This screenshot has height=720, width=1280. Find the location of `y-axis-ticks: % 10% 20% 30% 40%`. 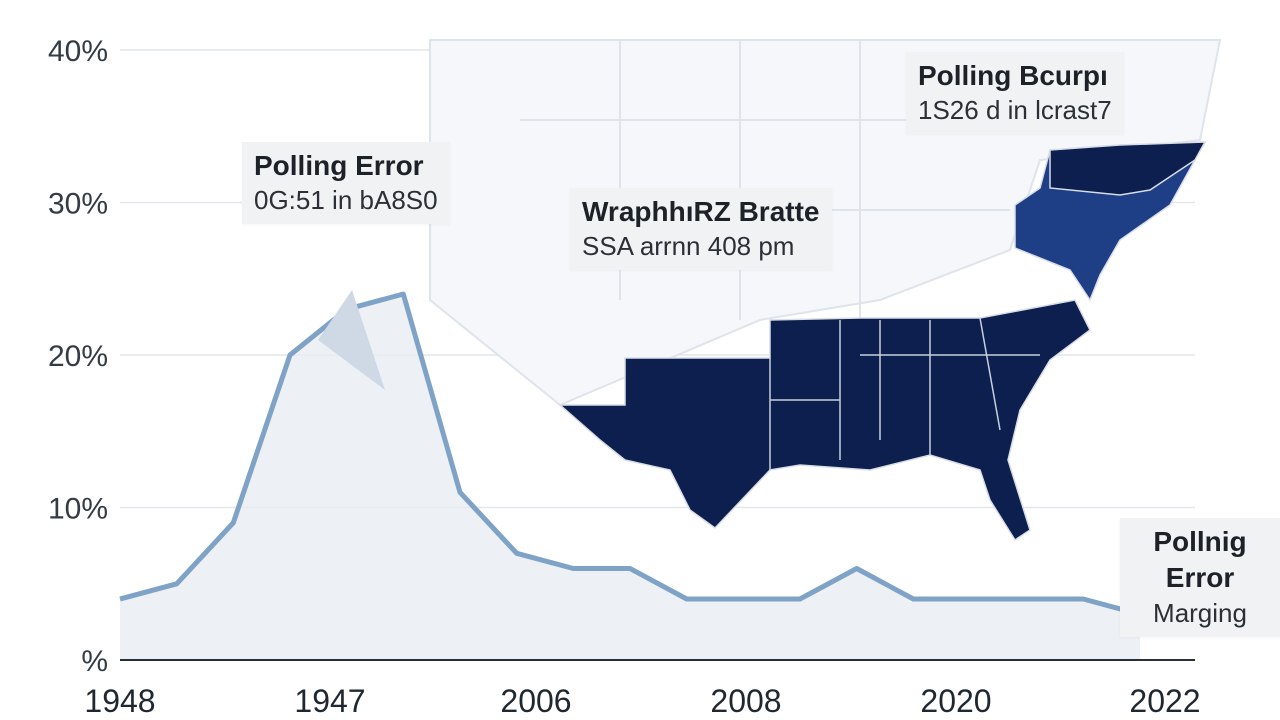

y-axis-ticks: % 10% 20% 30% 40% is located at coordinates (78, 356).